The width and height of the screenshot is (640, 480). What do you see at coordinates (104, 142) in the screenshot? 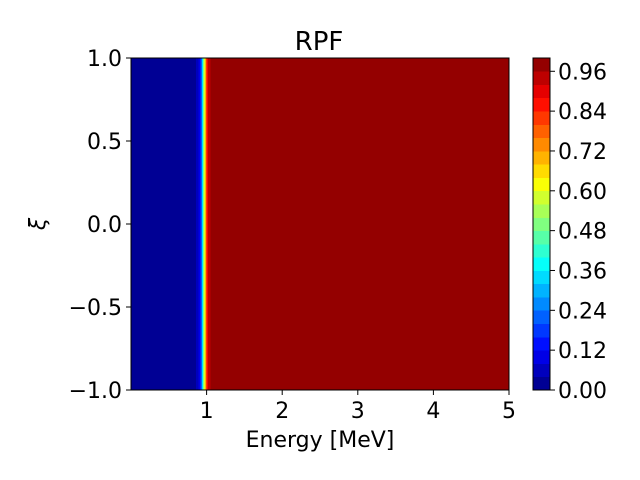
I see `y-tick-label: 0.5` at bounding box center [104, 142].